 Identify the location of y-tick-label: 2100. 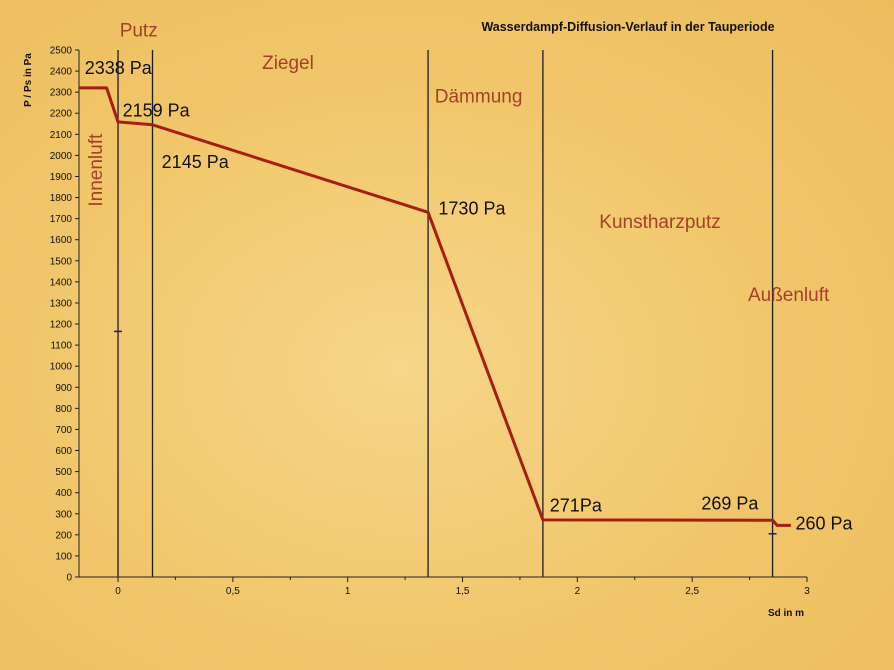
(61, 135).